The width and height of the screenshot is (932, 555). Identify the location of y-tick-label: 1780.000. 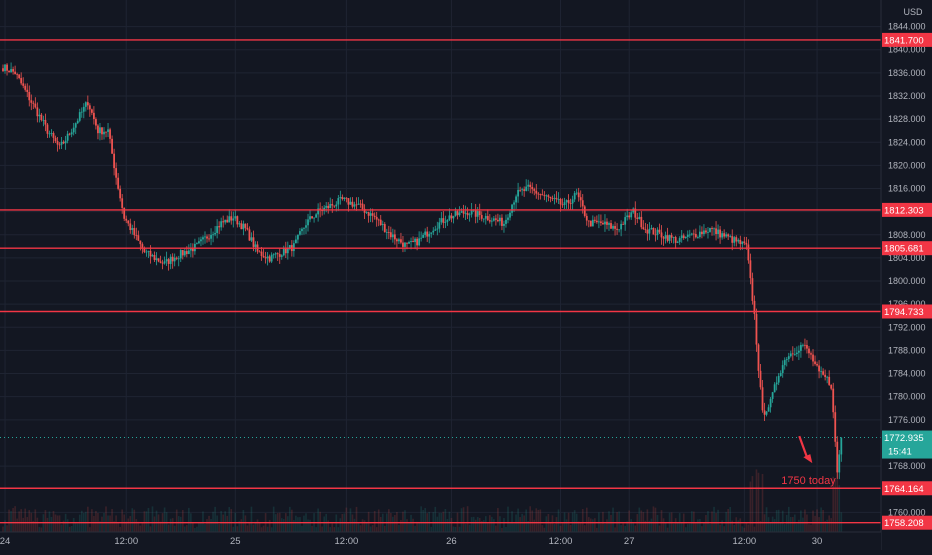
(907, 397).